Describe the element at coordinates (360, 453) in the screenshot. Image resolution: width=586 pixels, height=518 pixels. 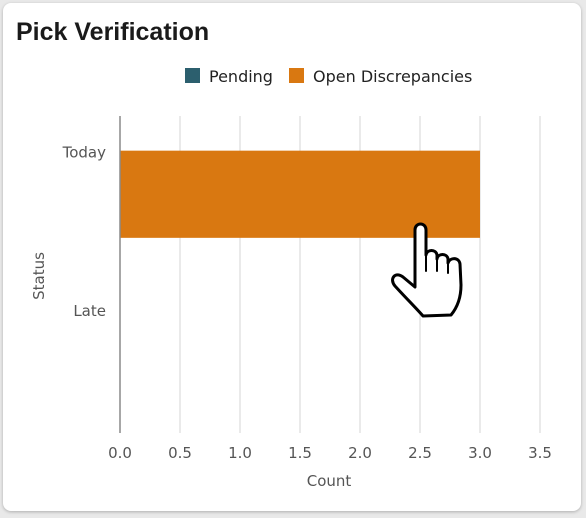
I see `x-tick-2-0: 2.0` at that location.